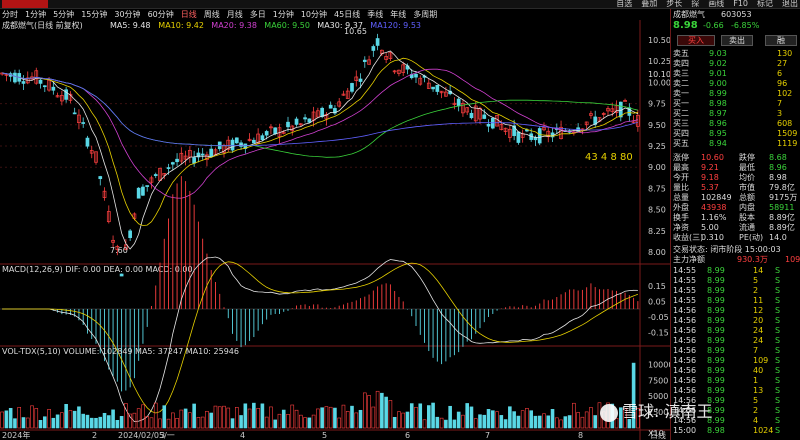 The image size is (800, 440). I want to click on period-tab: 45日线, so click(347, 14).